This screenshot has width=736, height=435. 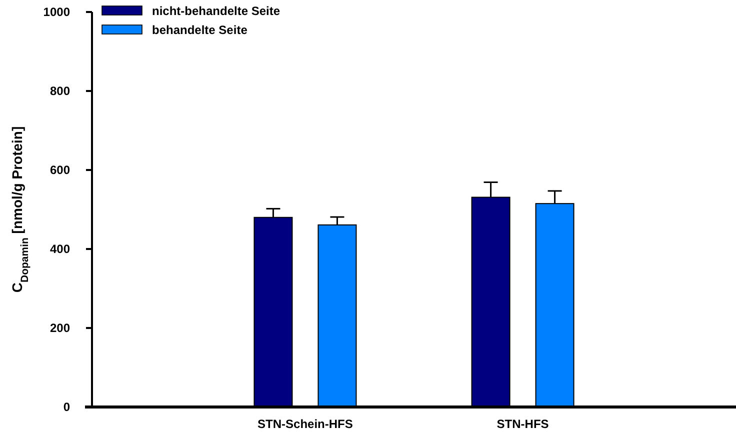 I want to click on y-tick-label: 600, so click(x=60, y=169).